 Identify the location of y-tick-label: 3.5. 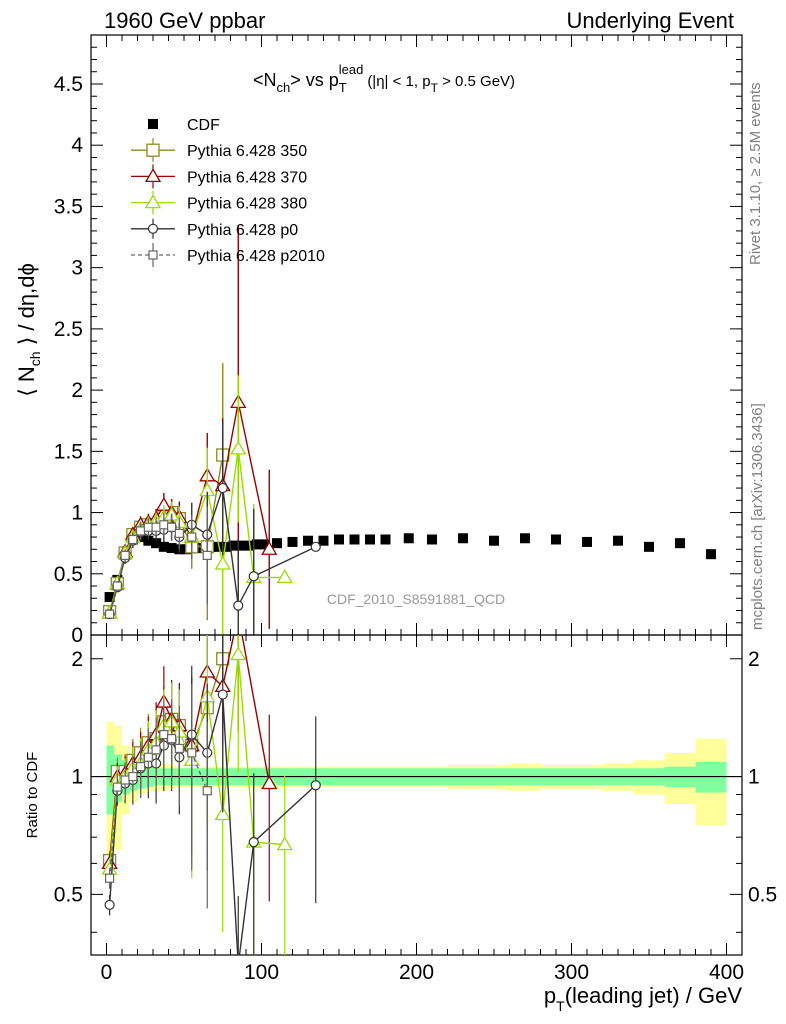
(68, 206).